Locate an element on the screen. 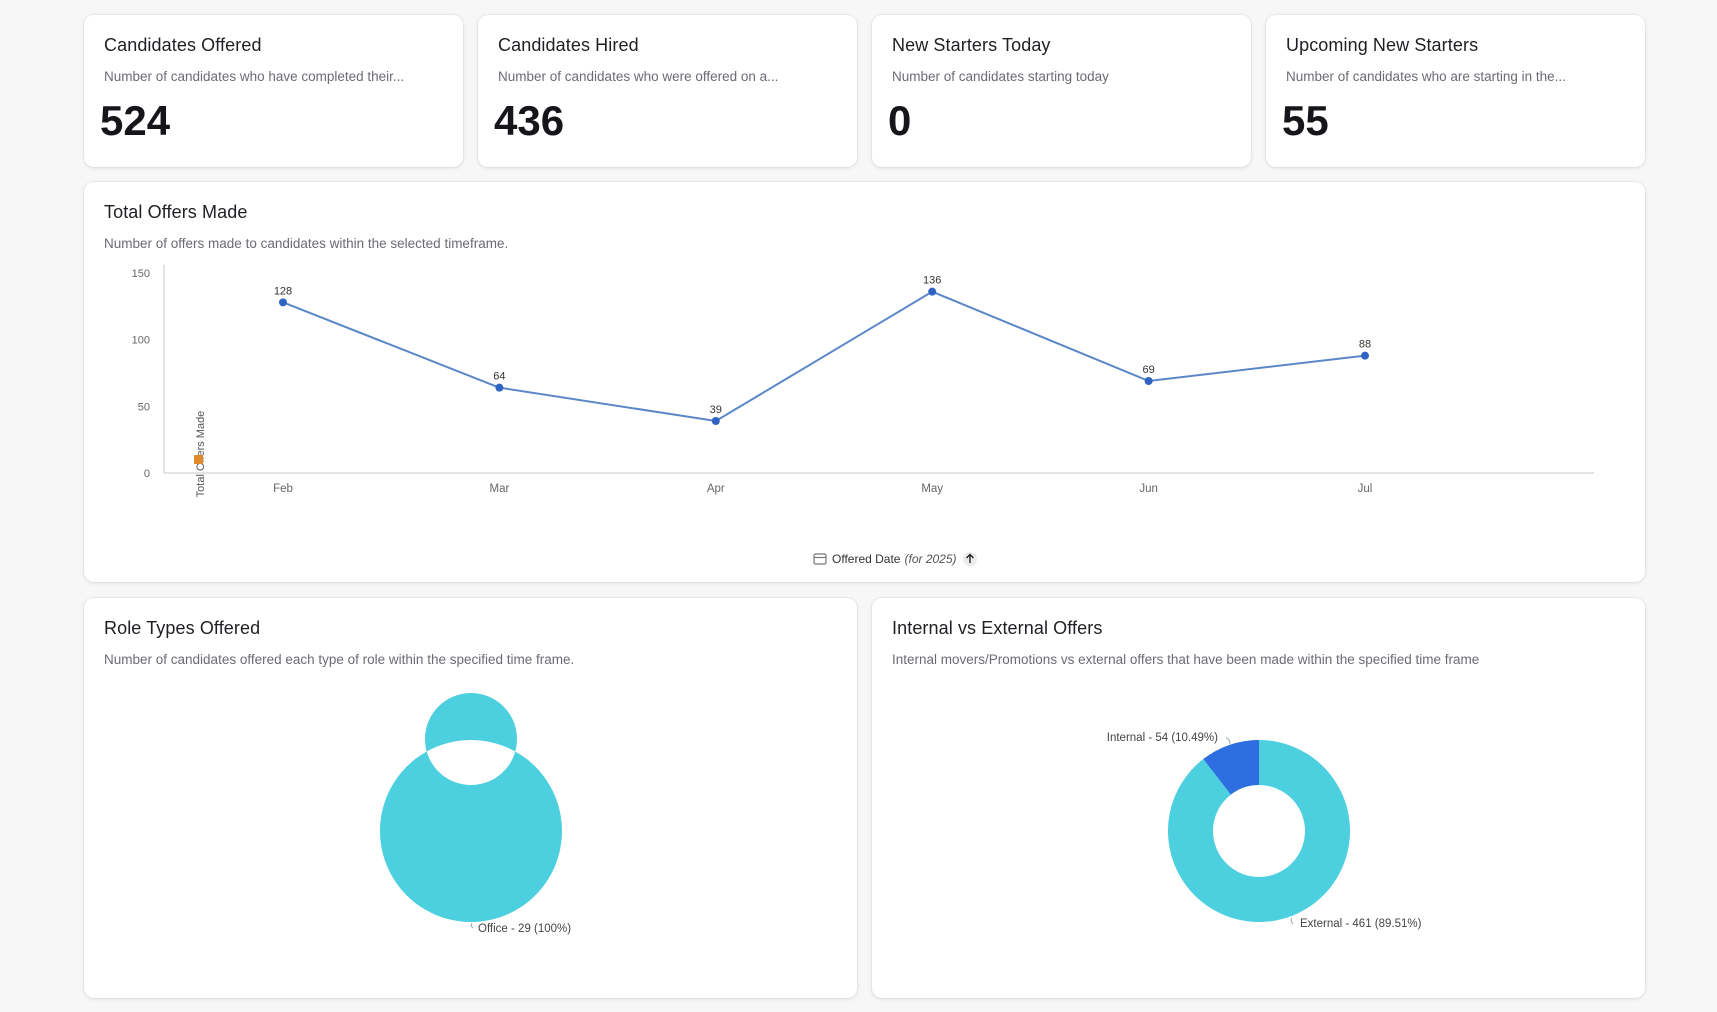 Image resolution: width=1717 pixels, height=1012 pixels. chart-title: Internal vs External Offers is located at coordinates (997, 628).